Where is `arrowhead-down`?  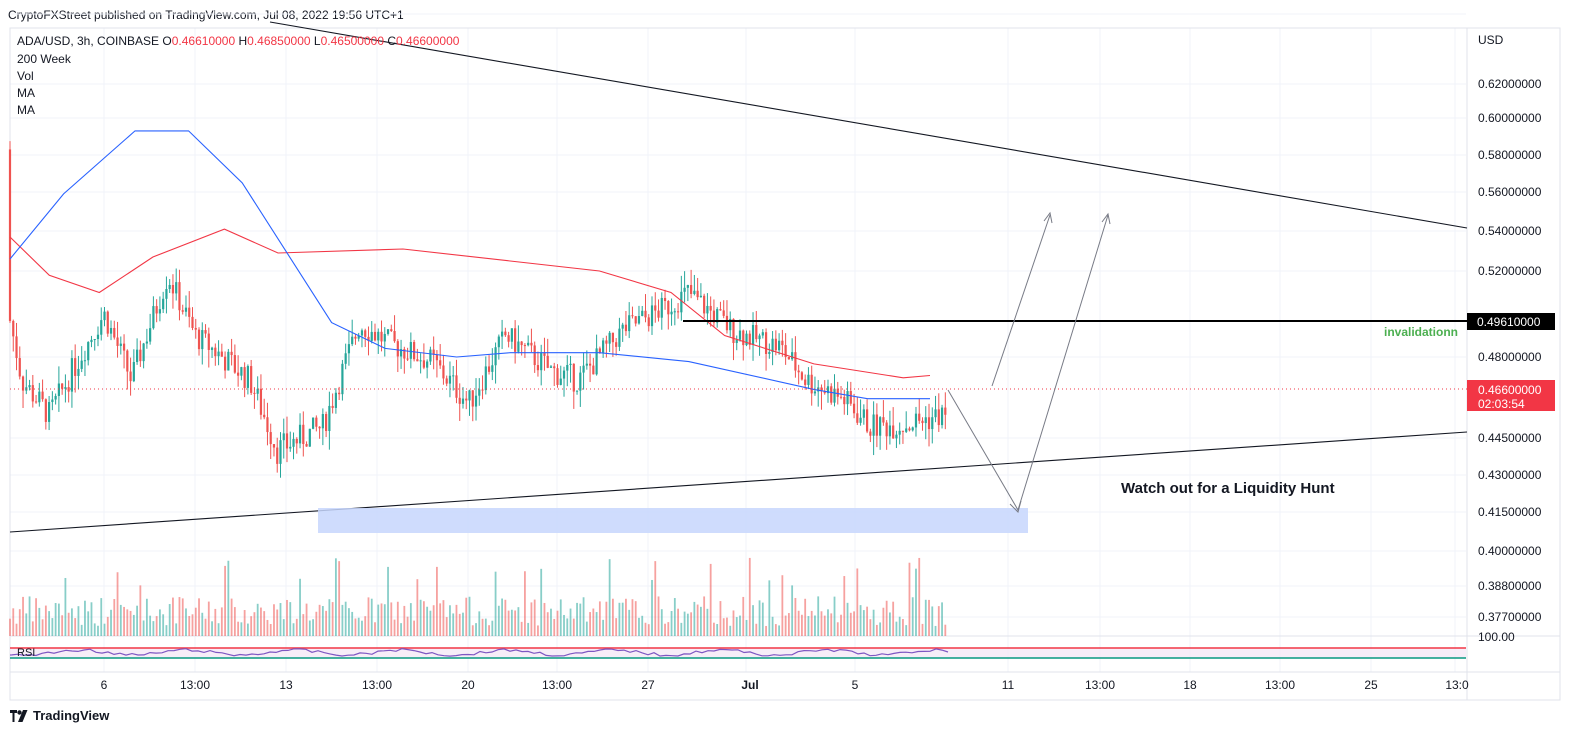
arrowhead-down is located at coordinates (1015, 506).